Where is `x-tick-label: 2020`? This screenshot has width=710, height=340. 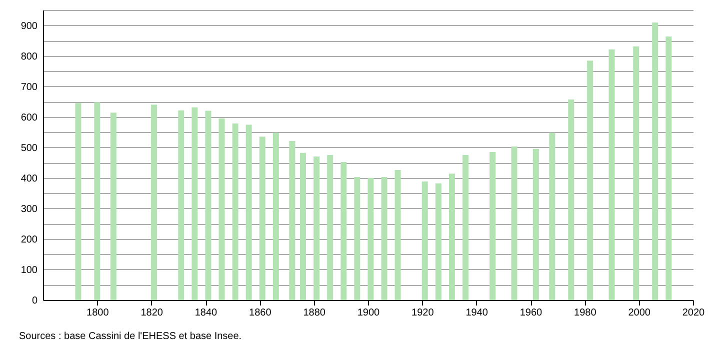 x-tick-label: 2020 is located at coordinates (694, 313).